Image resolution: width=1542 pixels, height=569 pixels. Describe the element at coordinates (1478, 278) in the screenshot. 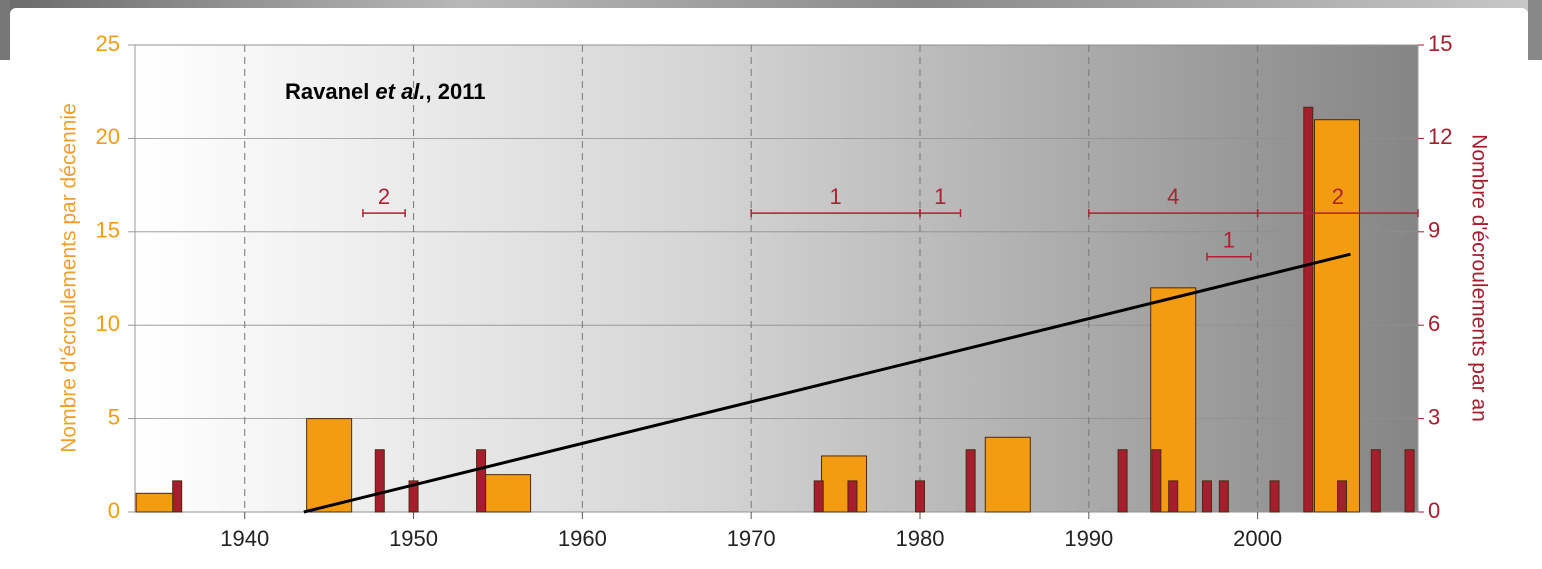

I see `y2-axis-label: Nombre d'écroulements par an` at that location.